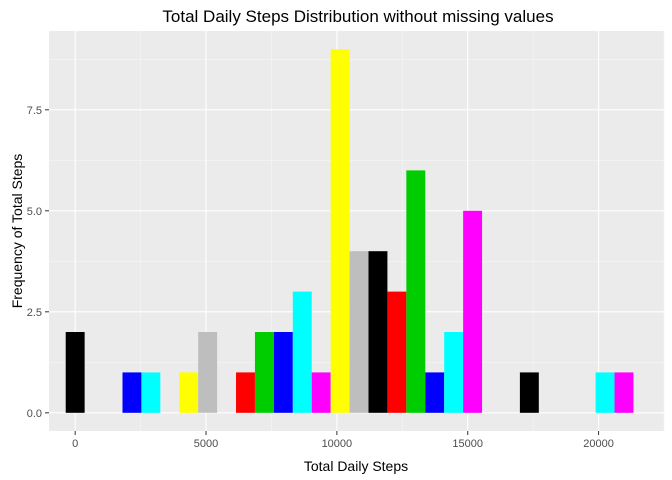 This screenshot has height=480, width=672. I want to click on y-tick-label: 5.0, so click(34, 212).